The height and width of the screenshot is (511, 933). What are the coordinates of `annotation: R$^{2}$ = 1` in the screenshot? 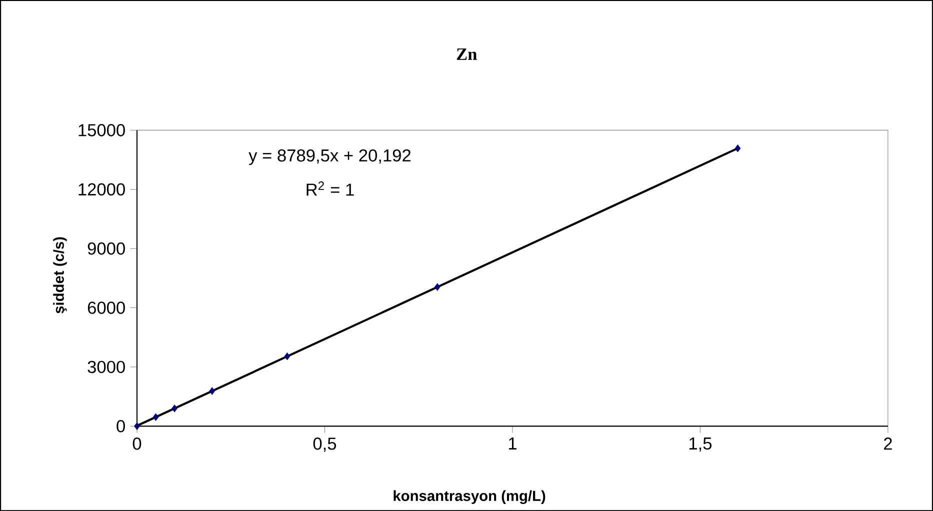 It's located at (330, 188).